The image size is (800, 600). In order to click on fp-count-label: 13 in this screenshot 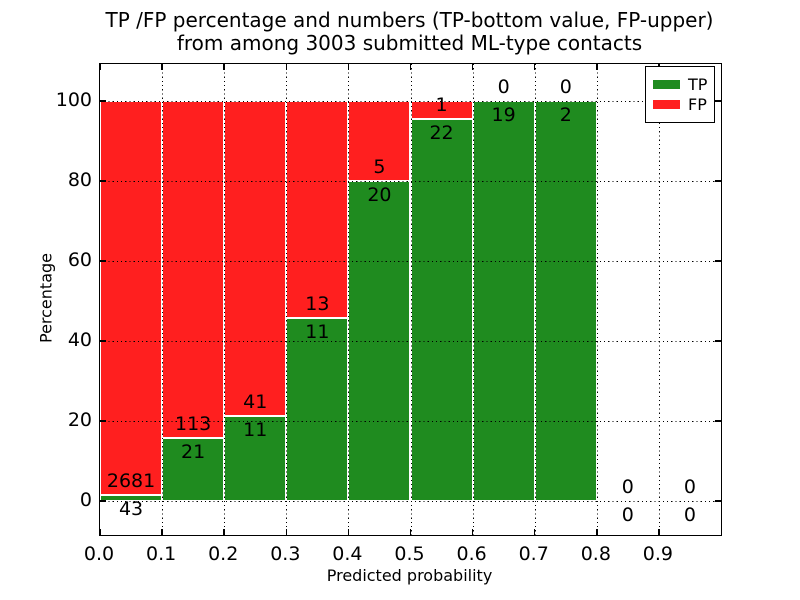, I will do `click(317, 303)`.